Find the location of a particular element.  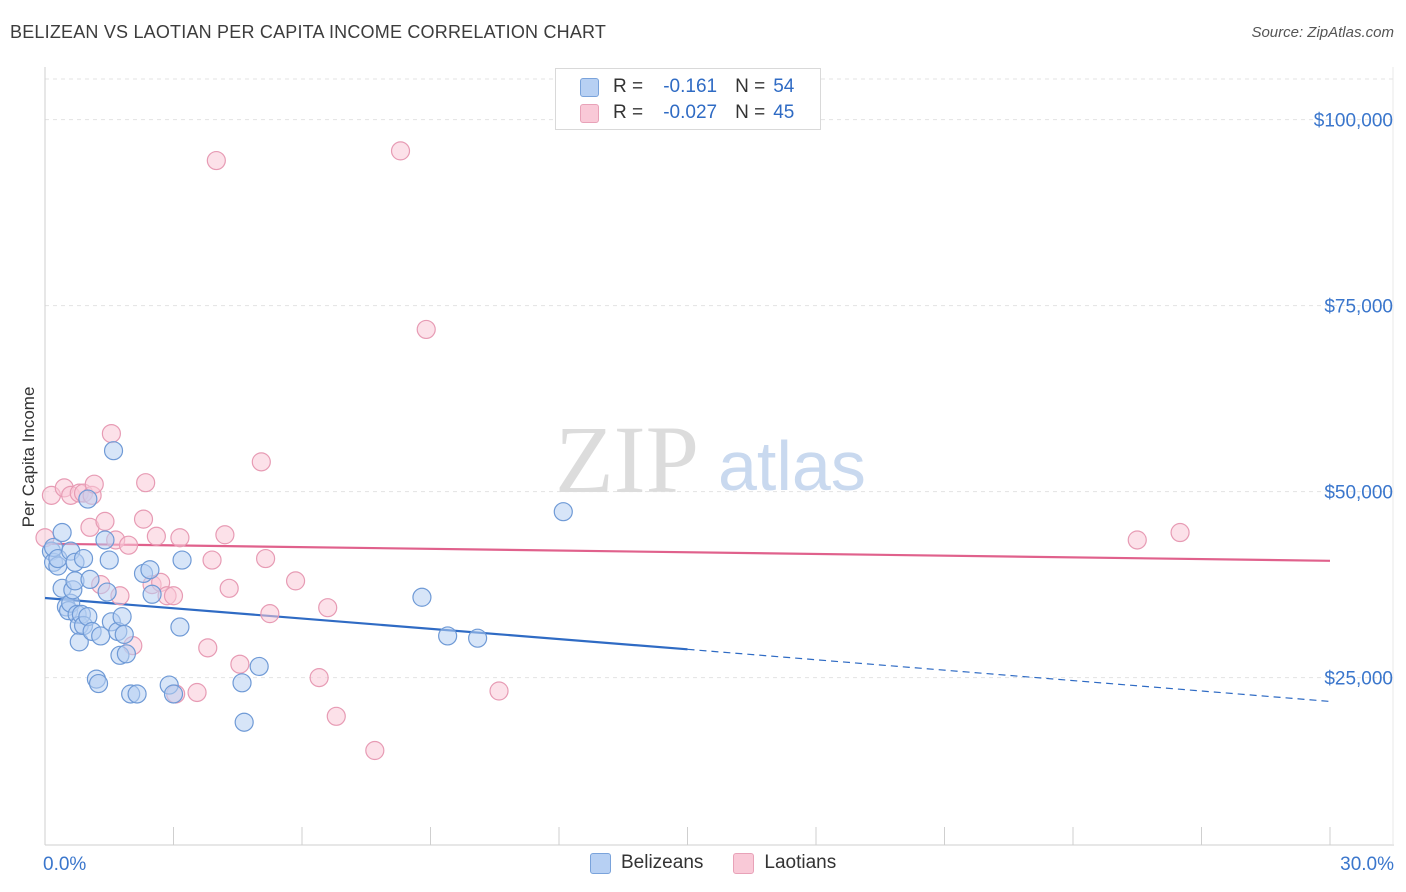

correlation-legend: R = -0.161 N = 54 R = -0.027 N = 45 is located at coordinates (688, 99).